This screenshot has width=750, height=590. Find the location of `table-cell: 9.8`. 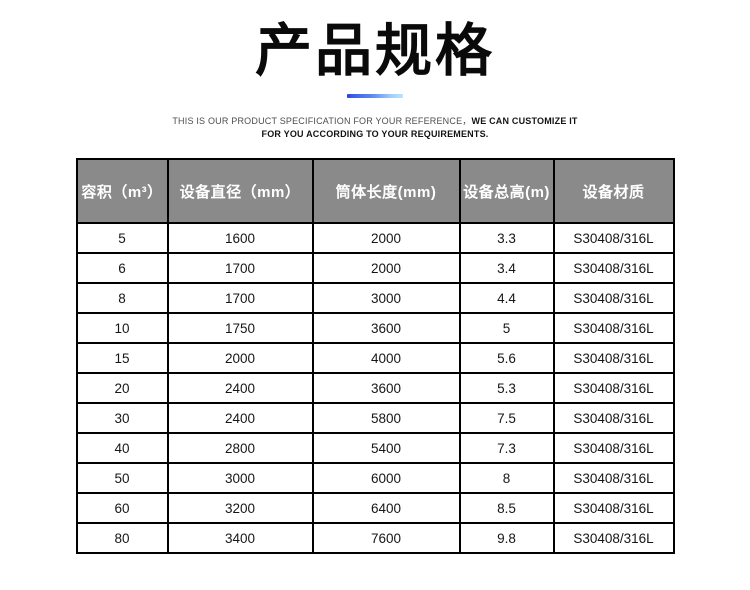

table-cell: 9.8 is located at coordinates (506, 538).